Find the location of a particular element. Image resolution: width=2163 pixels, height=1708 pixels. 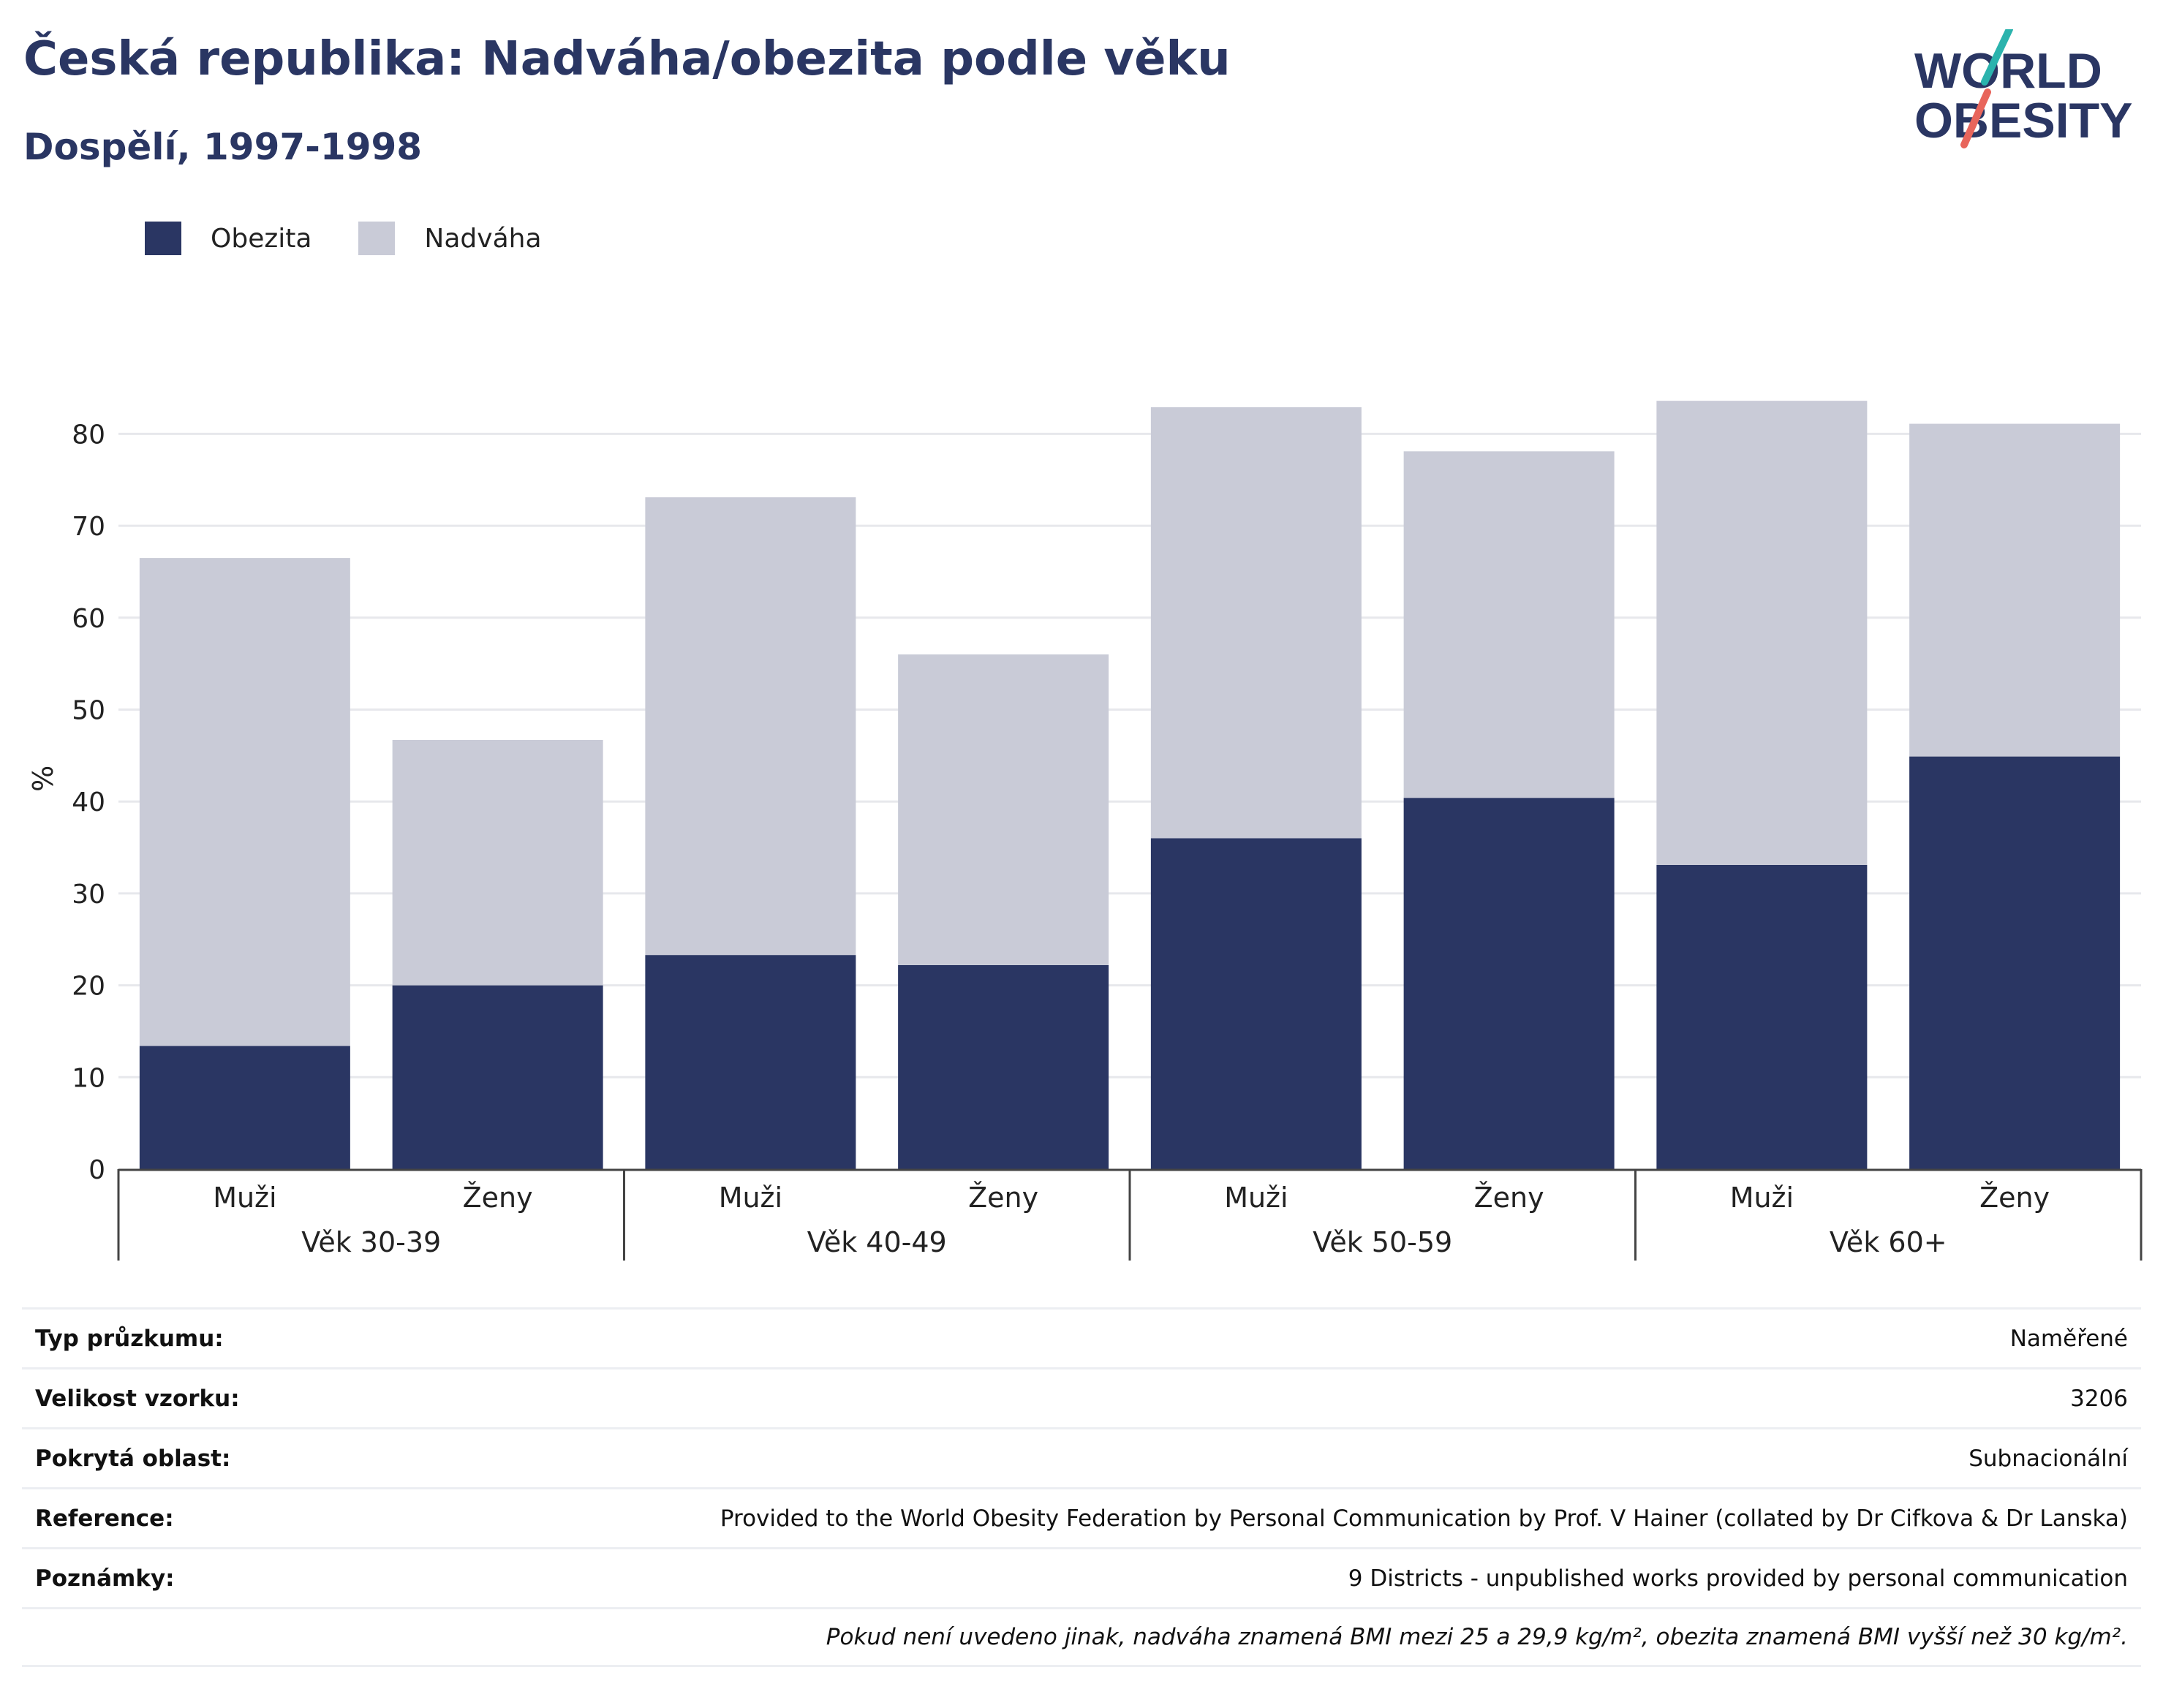

info-row-survey-type: Typ průzkumu: Naměřené is located at coordinates (1081, 1337).